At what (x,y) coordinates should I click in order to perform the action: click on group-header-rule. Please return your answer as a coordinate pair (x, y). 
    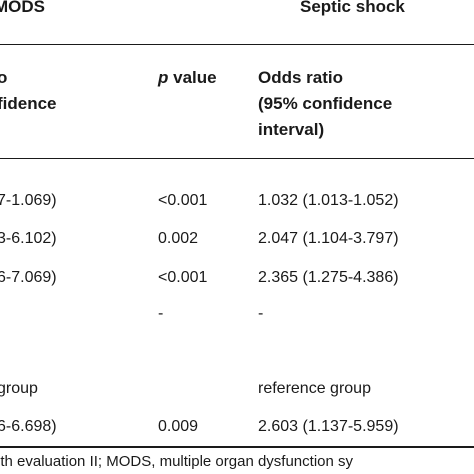
    Looking at the image, I should click on (237, 44).